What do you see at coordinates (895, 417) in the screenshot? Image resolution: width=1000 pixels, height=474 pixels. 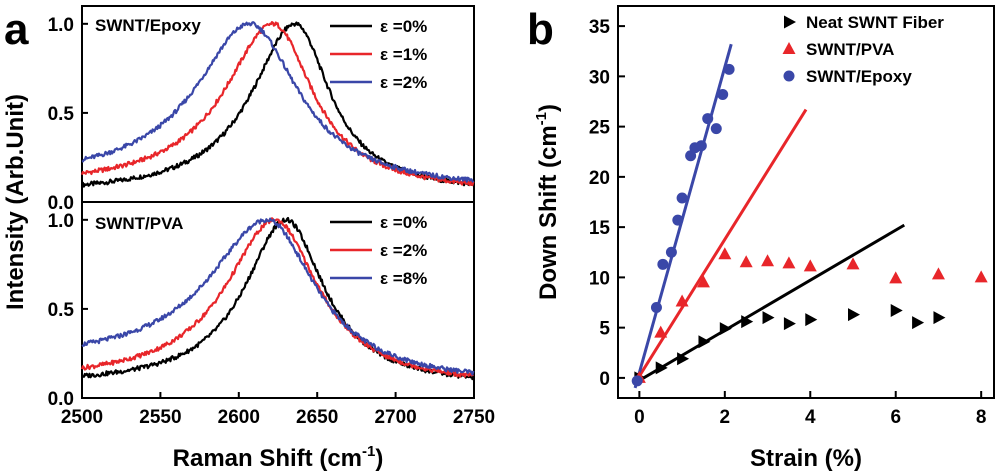 I see `x-tick-label: 6` at bounding box center [895, 417].